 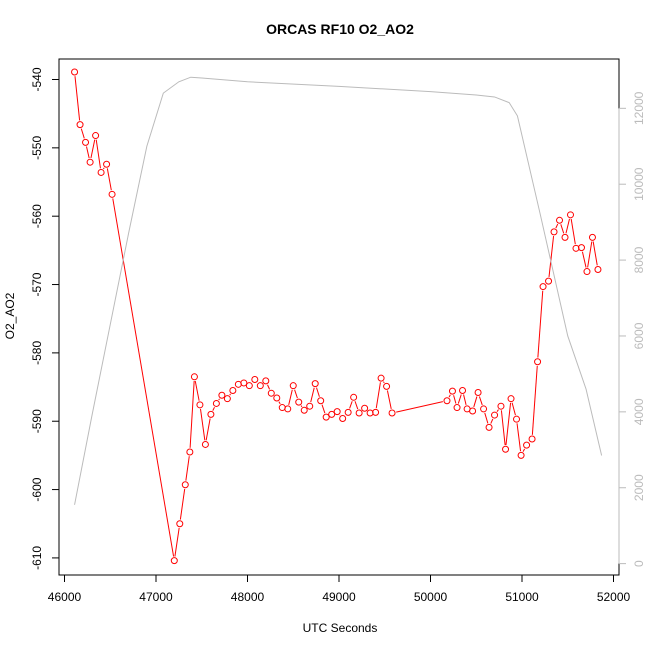 I want to click on x-axis: 46000 47000 48000 49000 50000 51000 52000, so click(x=339, y=589).